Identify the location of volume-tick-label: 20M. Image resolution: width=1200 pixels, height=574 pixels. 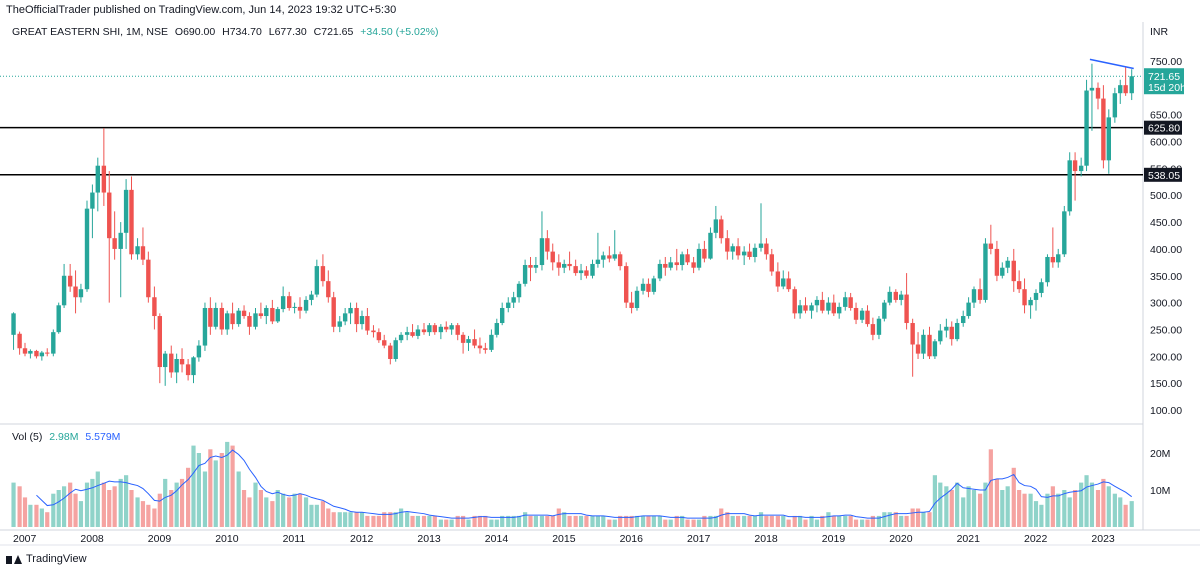
(1160, 454).